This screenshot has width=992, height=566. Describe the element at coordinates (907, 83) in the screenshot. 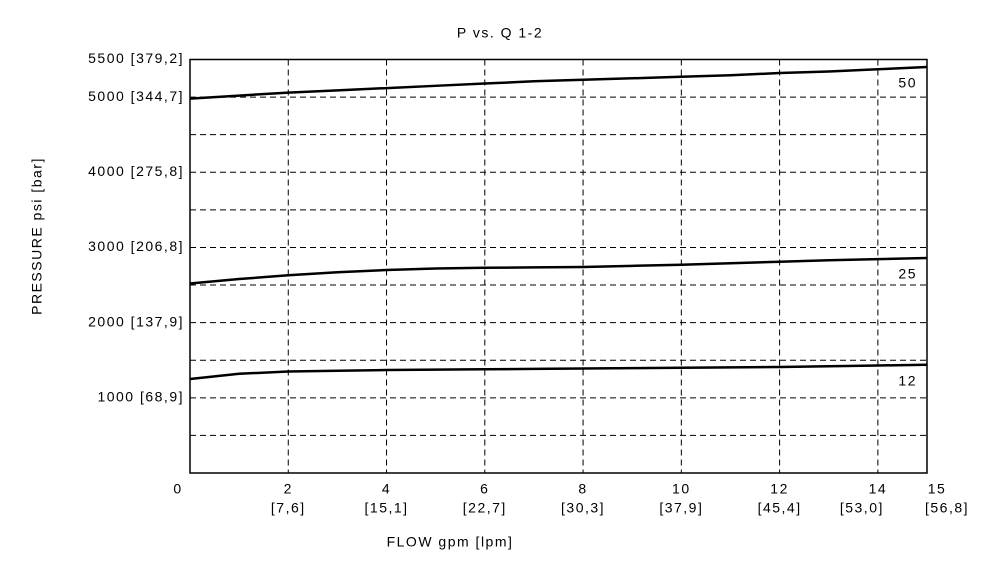

I see `series-label: 50` at that location.